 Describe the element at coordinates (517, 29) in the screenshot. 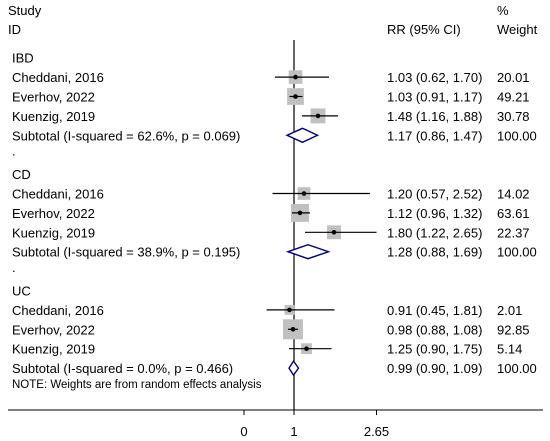

I see `header-weight: Weight` at that location.